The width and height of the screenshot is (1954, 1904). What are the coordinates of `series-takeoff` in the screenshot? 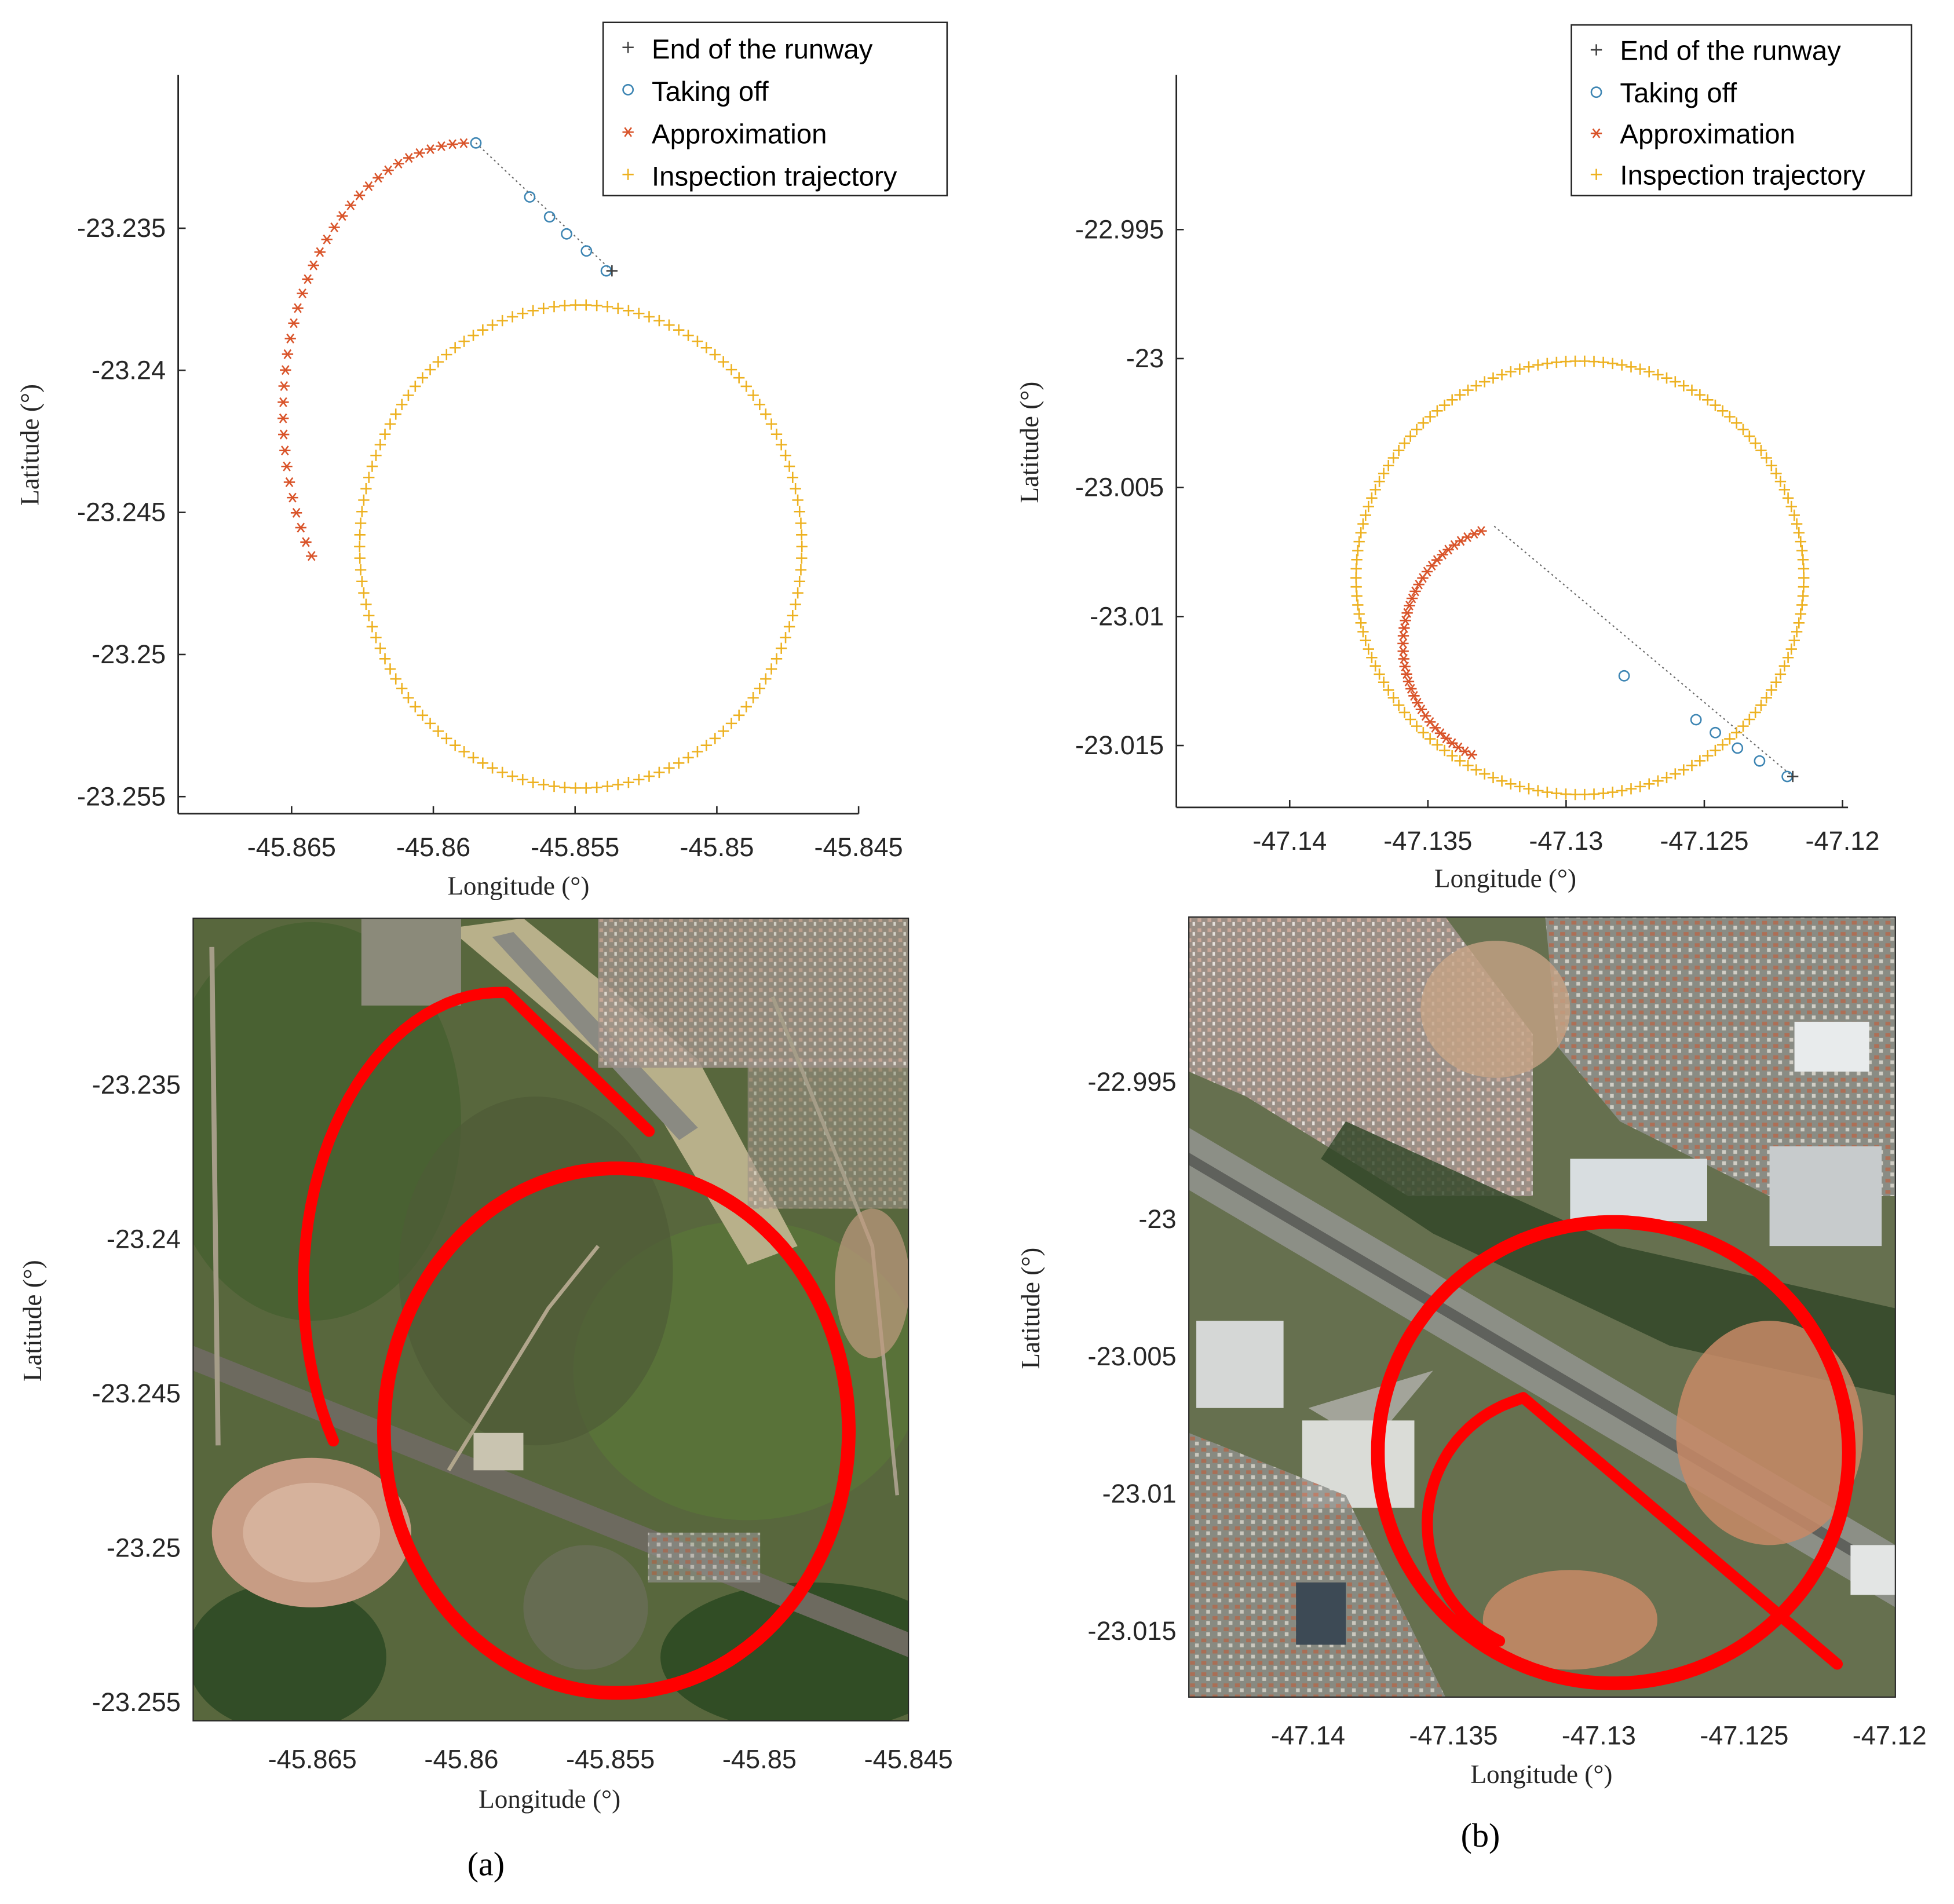 It's located at (1706, 726).